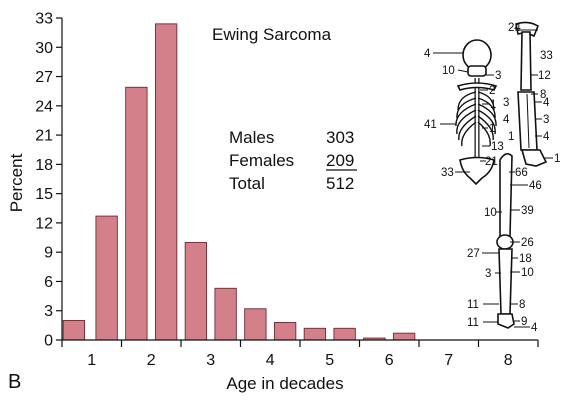 The image size is (564, 403). I want to click on ribcage-shape, so click(476, 119).